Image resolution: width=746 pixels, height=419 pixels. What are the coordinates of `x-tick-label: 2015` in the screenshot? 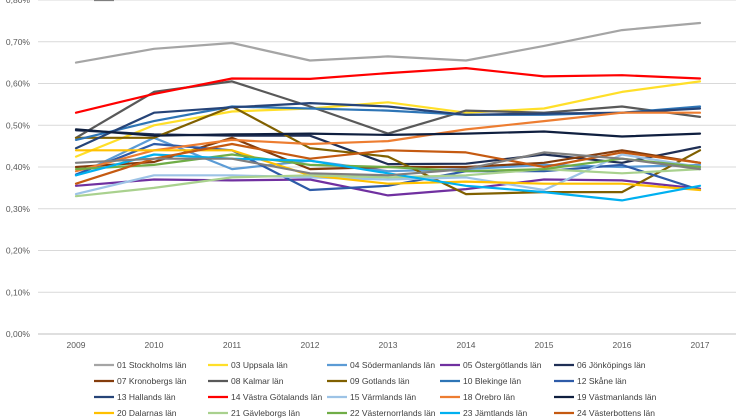 It's located at (544, 345).